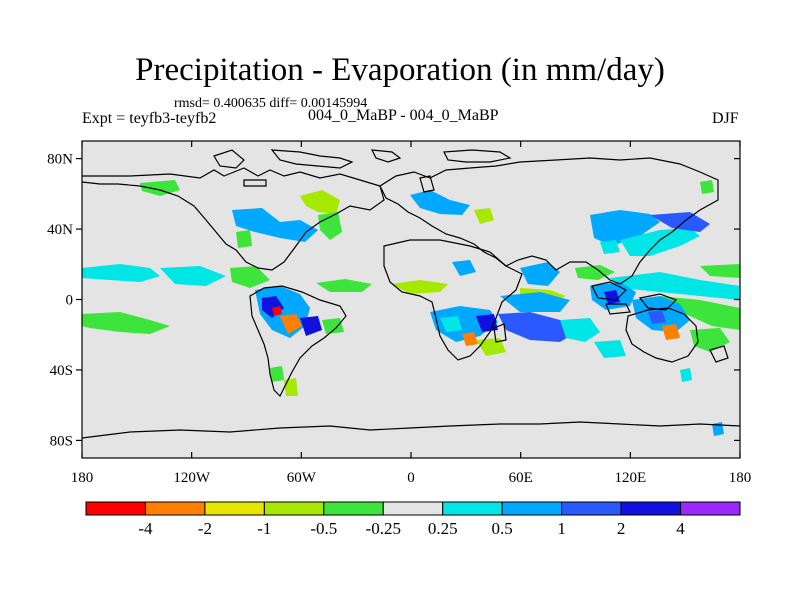 This screenshot has height=600, width=800. I want to click on lon-tick-label: 60E, so click(521, 478).